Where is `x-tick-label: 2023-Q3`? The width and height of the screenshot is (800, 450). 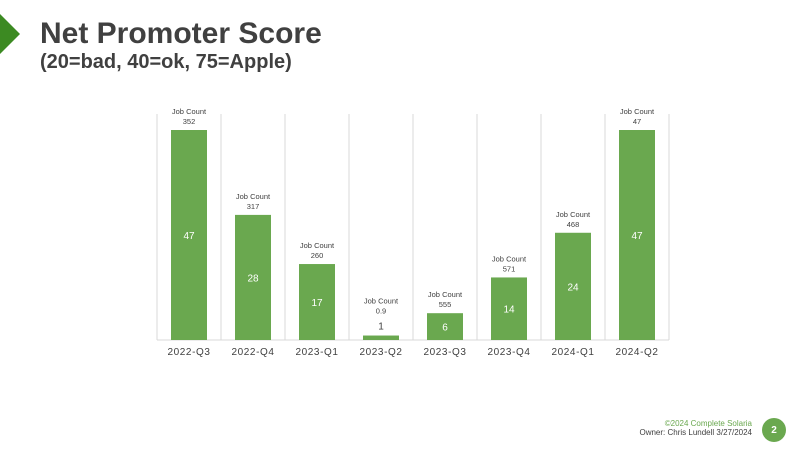 x-tick-label: 2023-Q3 is located at coordinates (444, 352).